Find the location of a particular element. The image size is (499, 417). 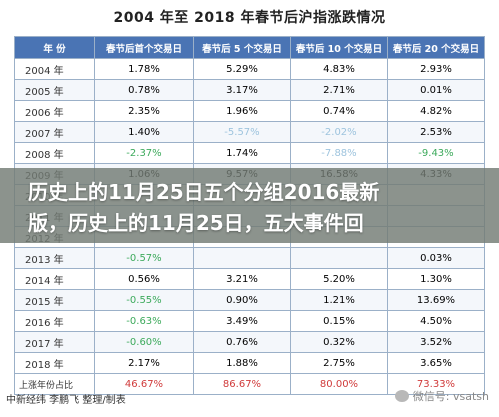

value-cell: 4.82% is located at coordinates (436, 111).